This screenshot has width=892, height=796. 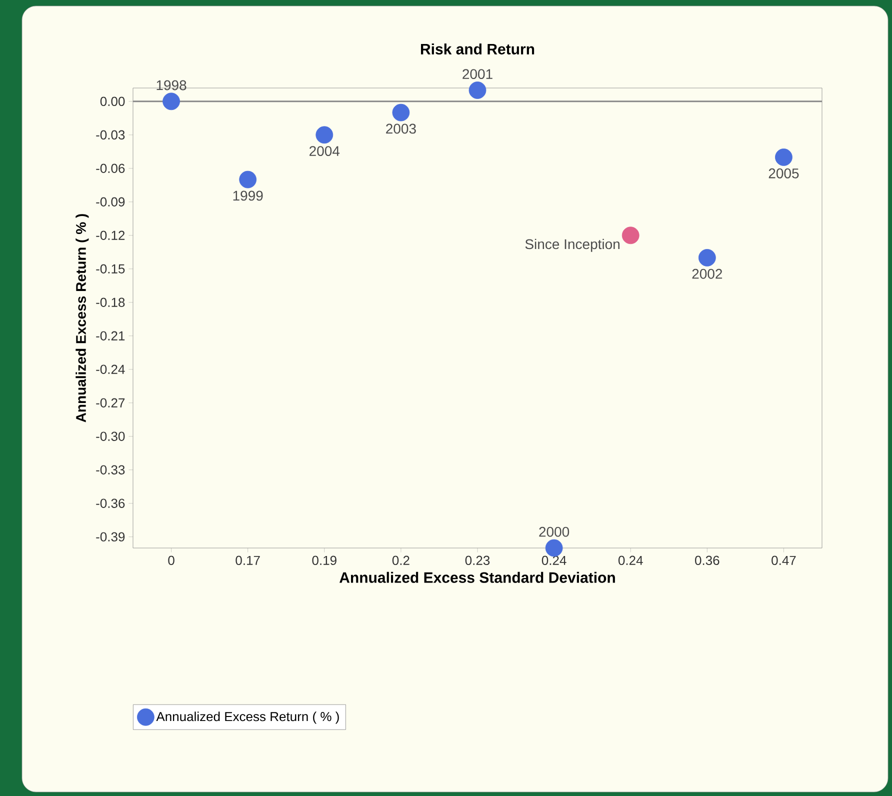 What do you see at coordinates (171, 561) in the screenshot?
I see `x-tick-label: 0` at bounding box center [171, 561].